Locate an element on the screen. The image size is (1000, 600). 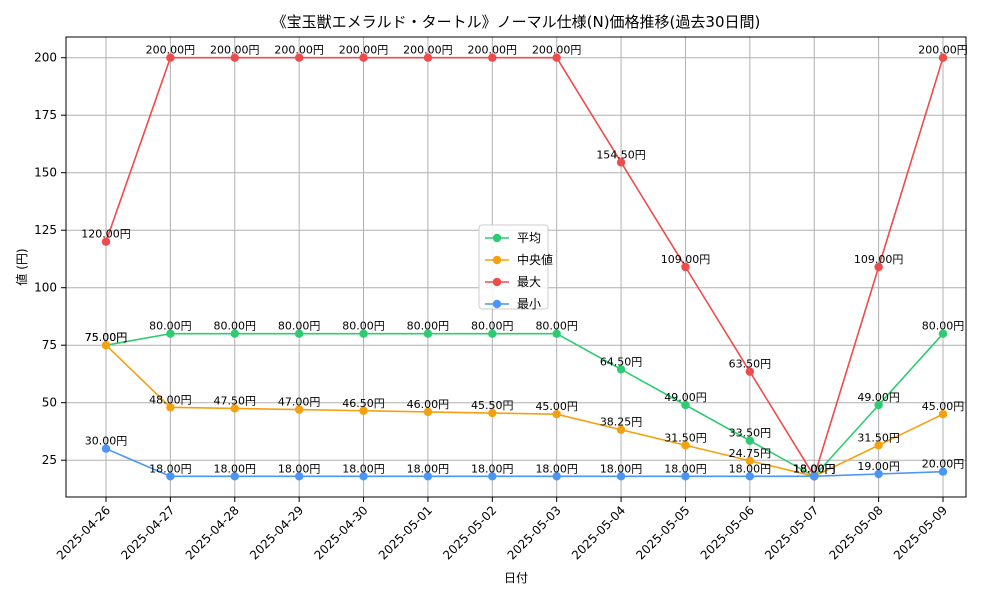
y-tick-label: 100 is located at coordinates (45, 288).